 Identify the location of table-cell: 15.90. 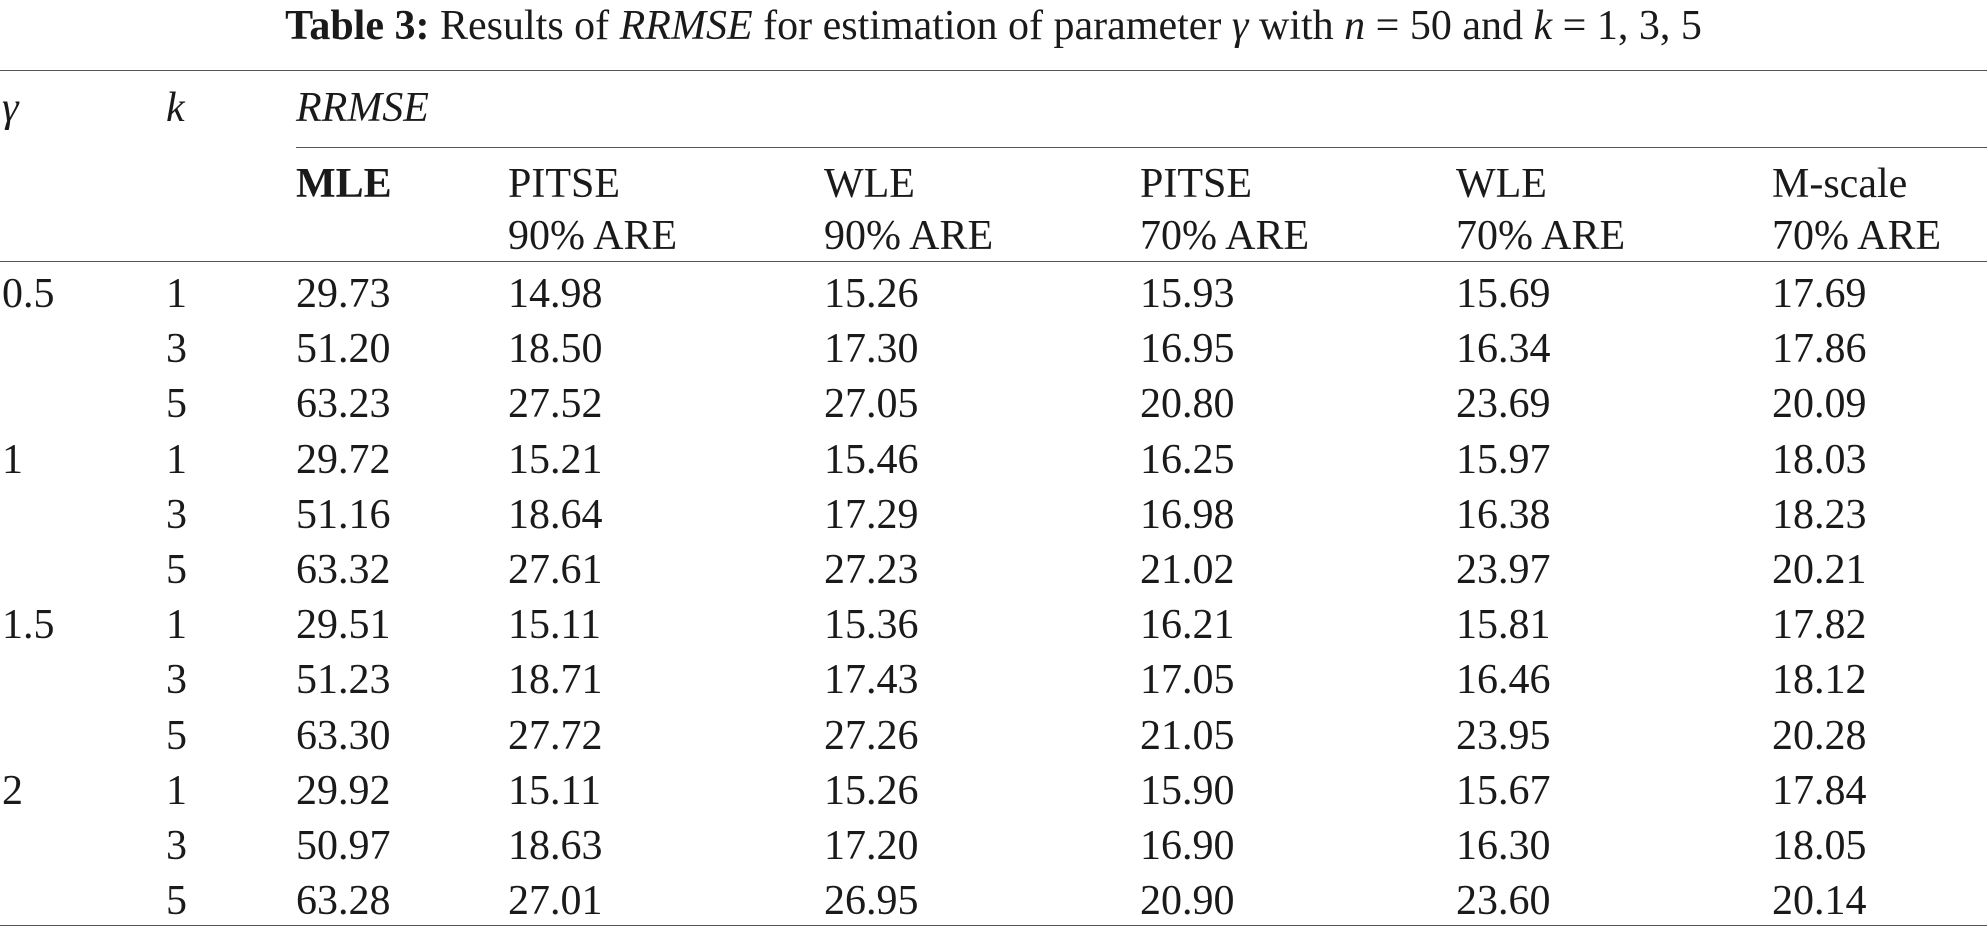
(1187, 791).